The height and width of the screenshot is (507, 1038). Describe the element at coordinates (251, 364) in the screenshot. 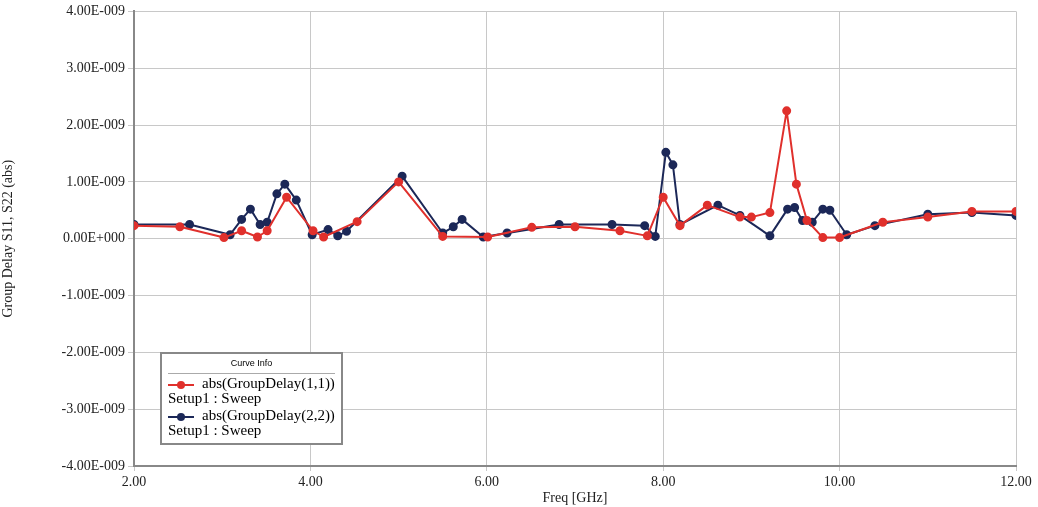

I see `legend-title: Curve Info` at that location.